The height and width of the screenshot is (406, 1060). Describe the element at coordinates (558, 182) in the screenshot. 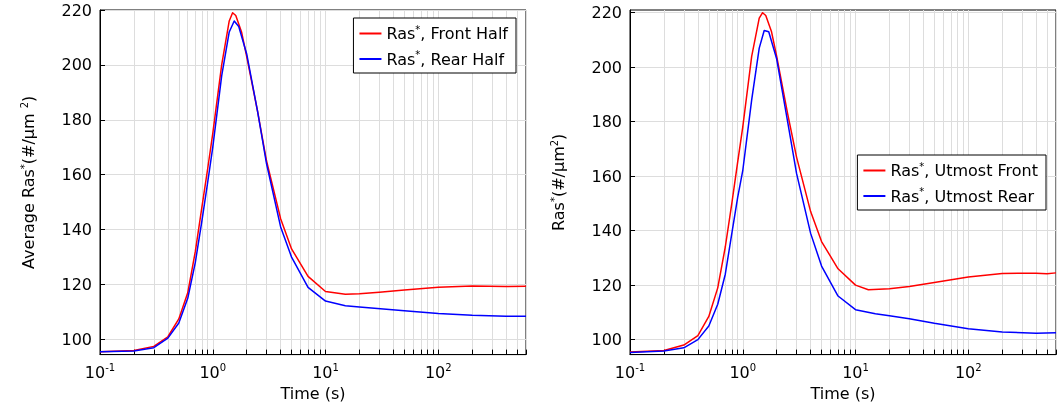

I see `y-axis-title: Ras*(#/µm2)` at that location.